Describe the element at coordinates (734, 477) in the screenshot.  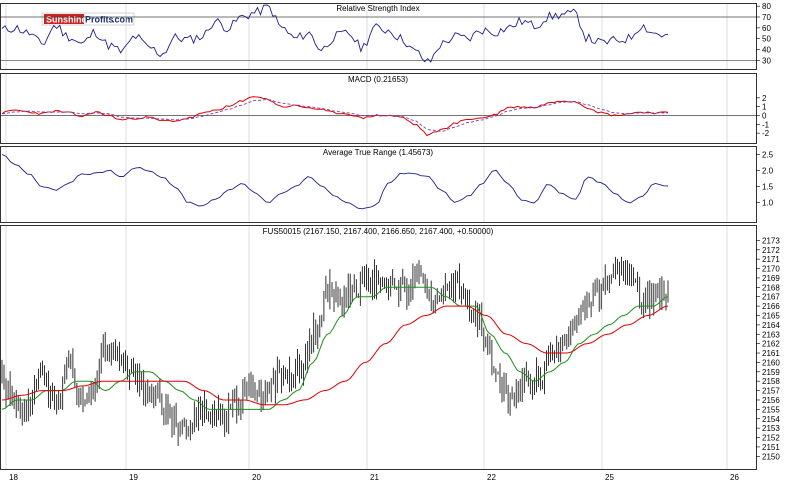
I see `x-axis-day-label: 26` at that location.